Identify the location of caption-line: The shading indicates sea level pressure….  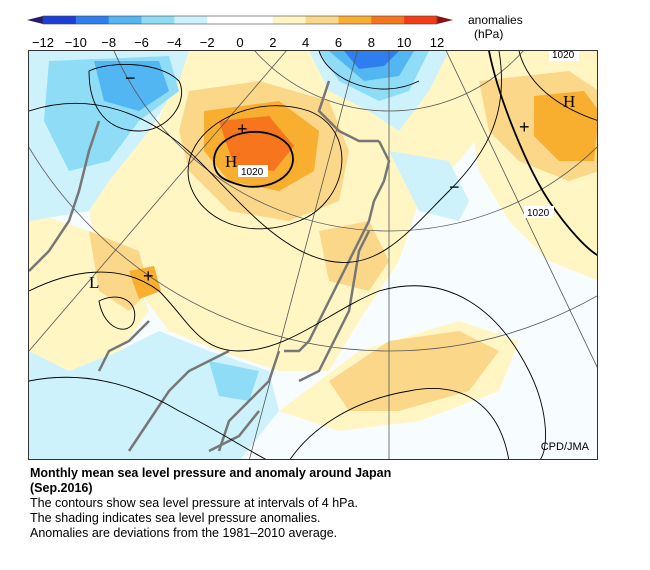
(175, 518).